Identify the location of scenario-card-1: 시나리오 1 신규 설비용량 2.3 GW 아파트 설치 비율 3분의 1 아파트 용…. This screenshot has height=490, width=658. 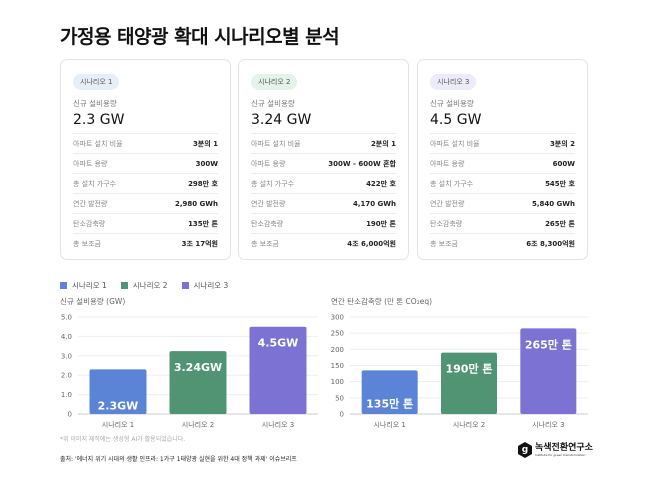
(145, 159).